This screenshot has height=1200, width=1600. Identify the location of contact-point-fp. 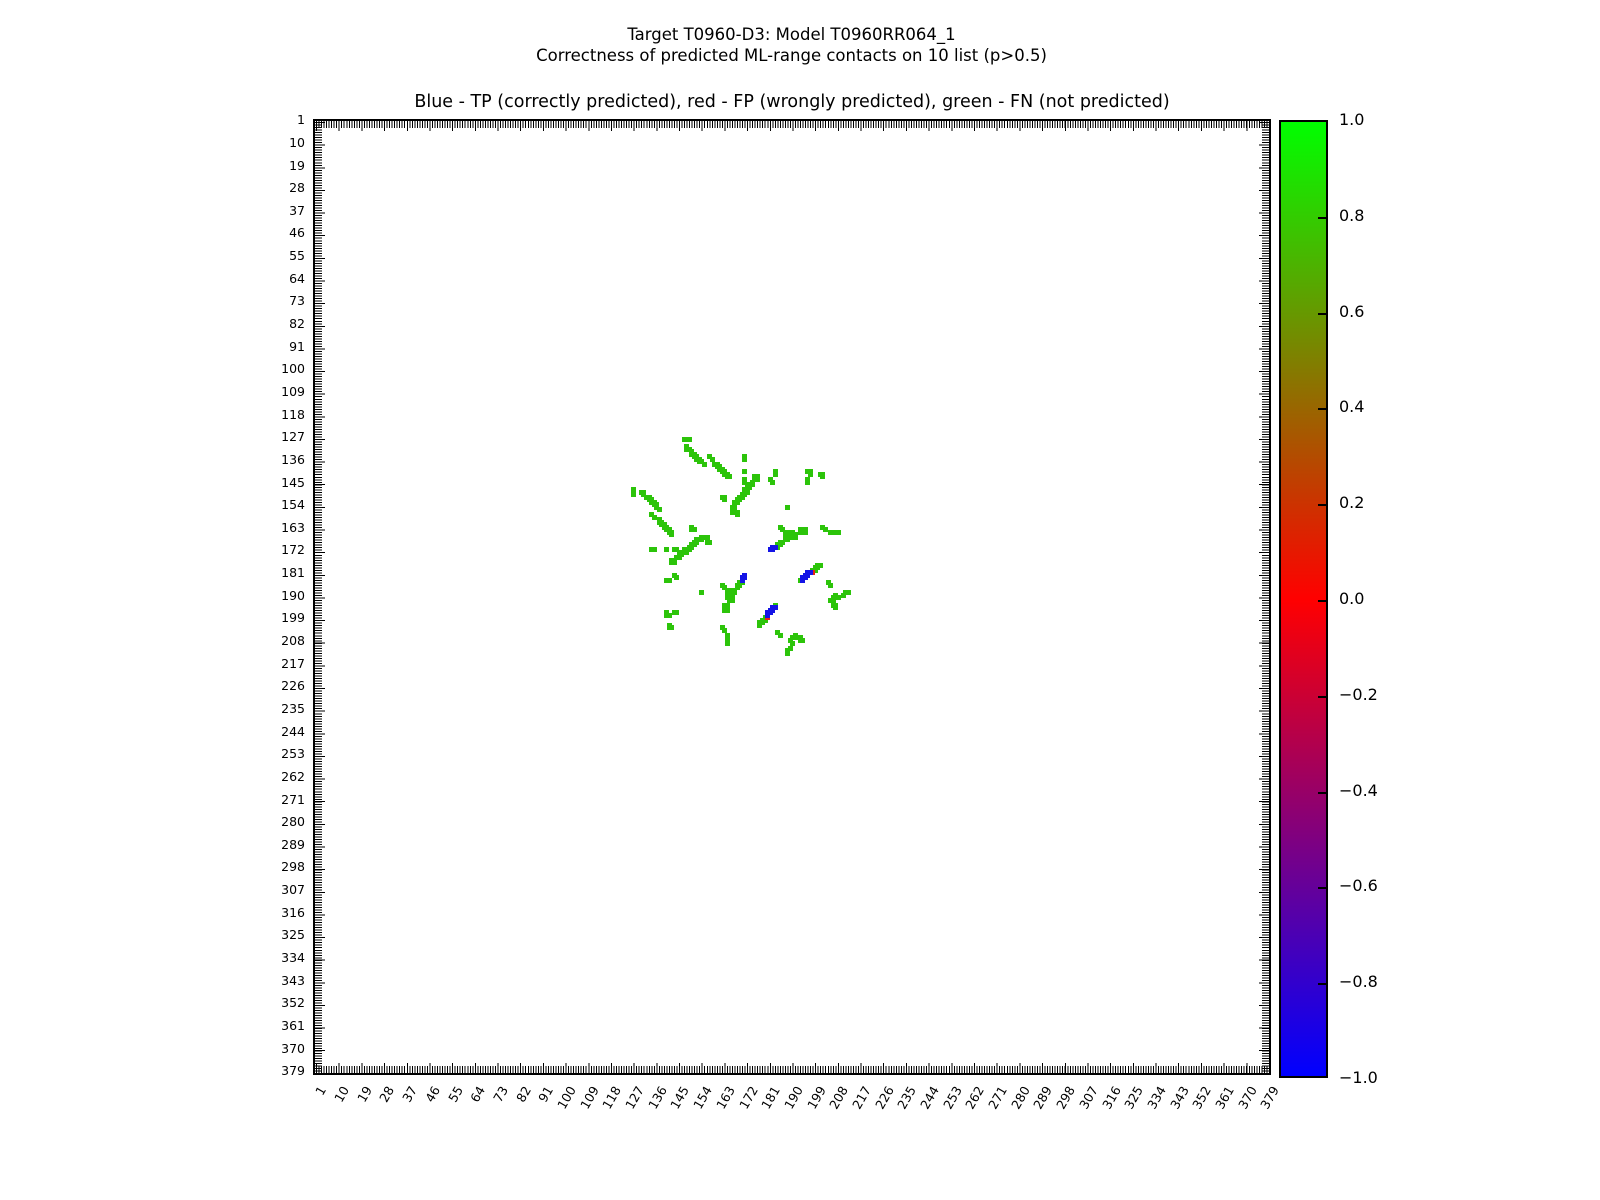
(813, 573).